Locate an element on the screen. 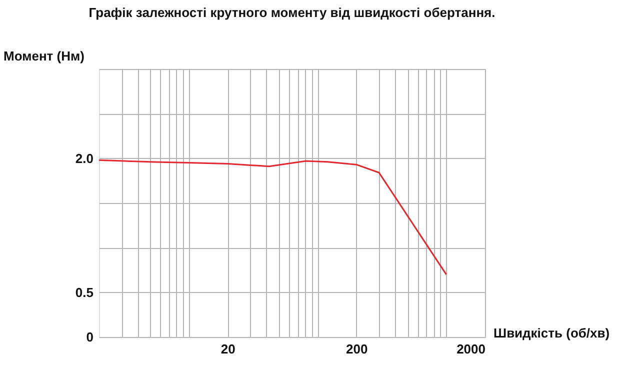 The width and height of the screenshot is (618, 376). y-axis-title: Момент (Нм) is located at coordinates (44, 56).